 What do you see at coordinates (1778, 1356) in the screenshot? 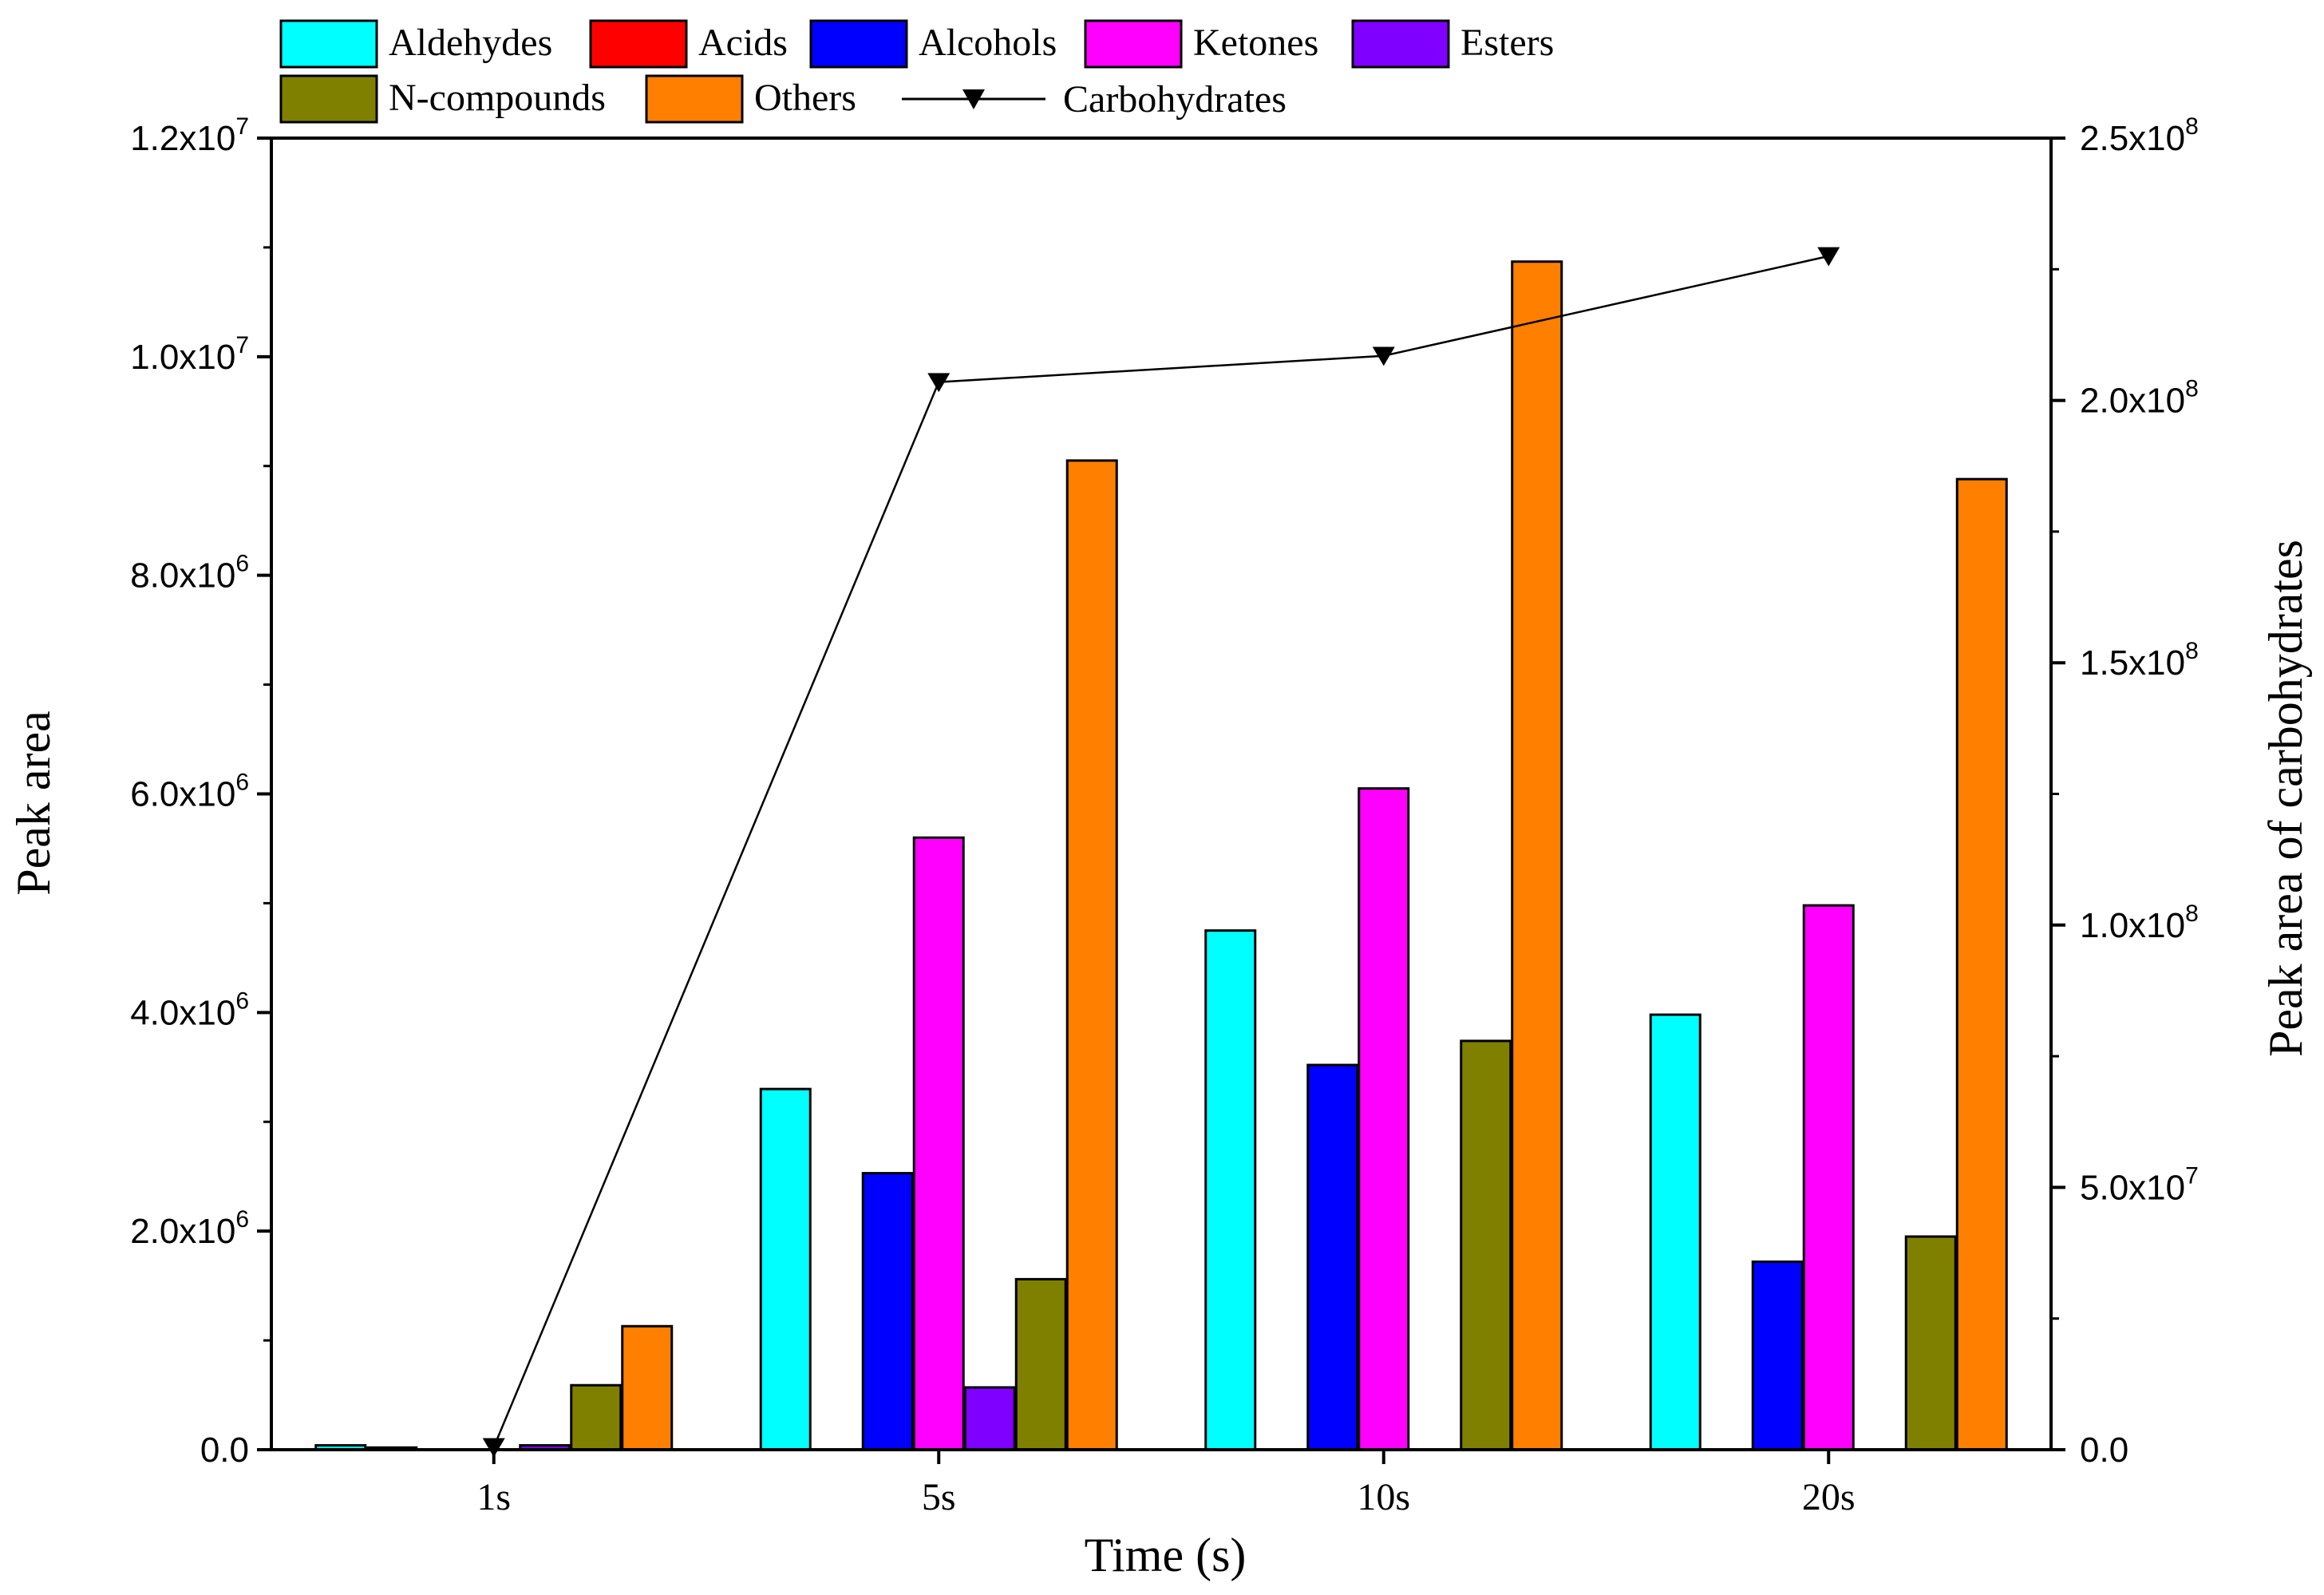
I see `bar-alcohols-20s` at bounding box center [1778, 1356].